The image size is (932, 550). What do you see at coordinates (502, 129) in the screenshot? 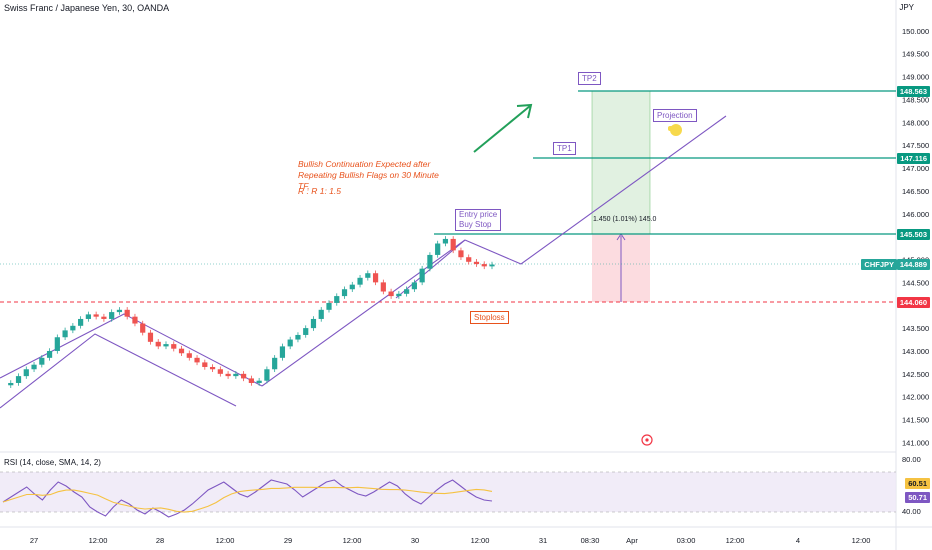
I see `bullish-arrow` at bounding box center [502, 129].